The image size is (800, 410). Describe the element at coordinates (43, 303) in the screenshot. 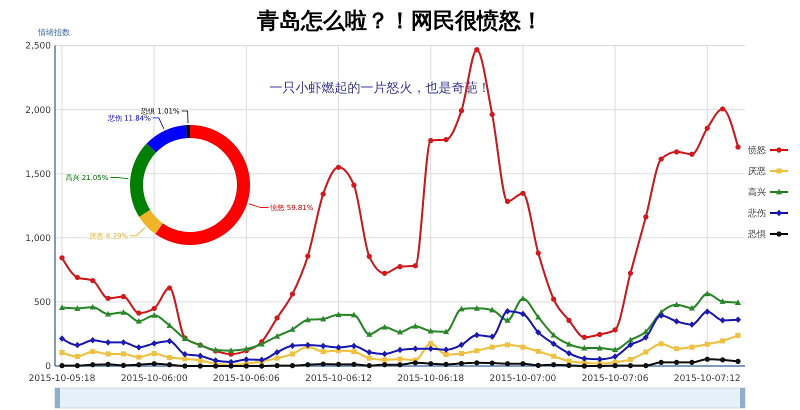

I see `y-tick-label: 500` at that location.